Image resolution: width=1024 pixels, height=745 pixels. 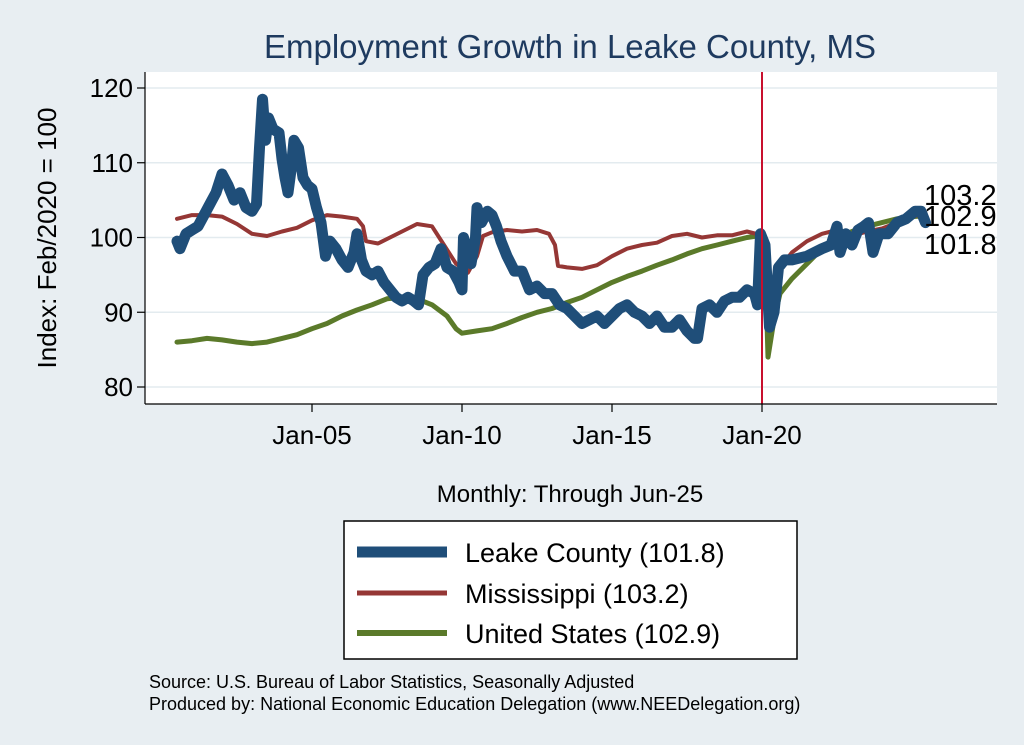 I want to click on x-tick-label-jan-05: Jan-05, so click(x=312, y=435).